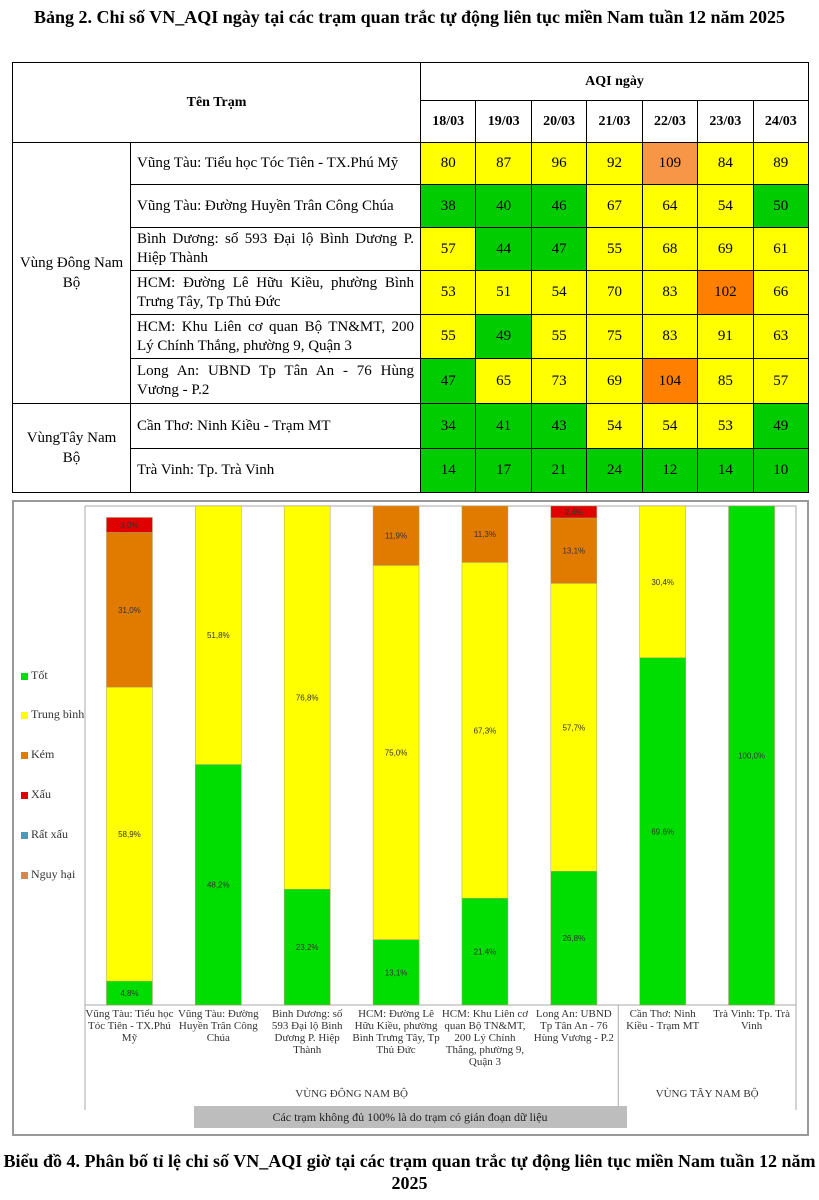 This screenshot has width=819, height=1200. I want to click on aqi-value: 91, so click(725, 336).